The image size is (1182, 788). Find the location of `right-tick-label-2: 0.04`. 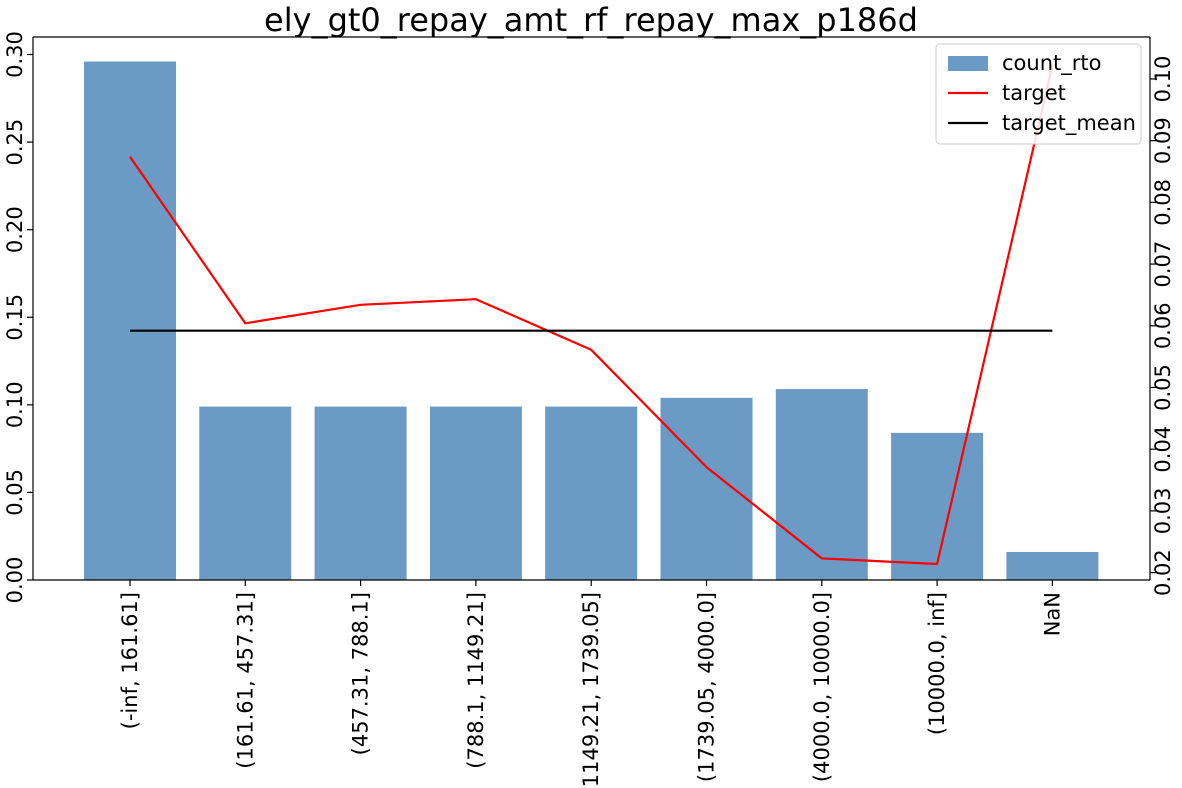

right-tick-label-2: 0.04 is located at coordinates (1163, 449).